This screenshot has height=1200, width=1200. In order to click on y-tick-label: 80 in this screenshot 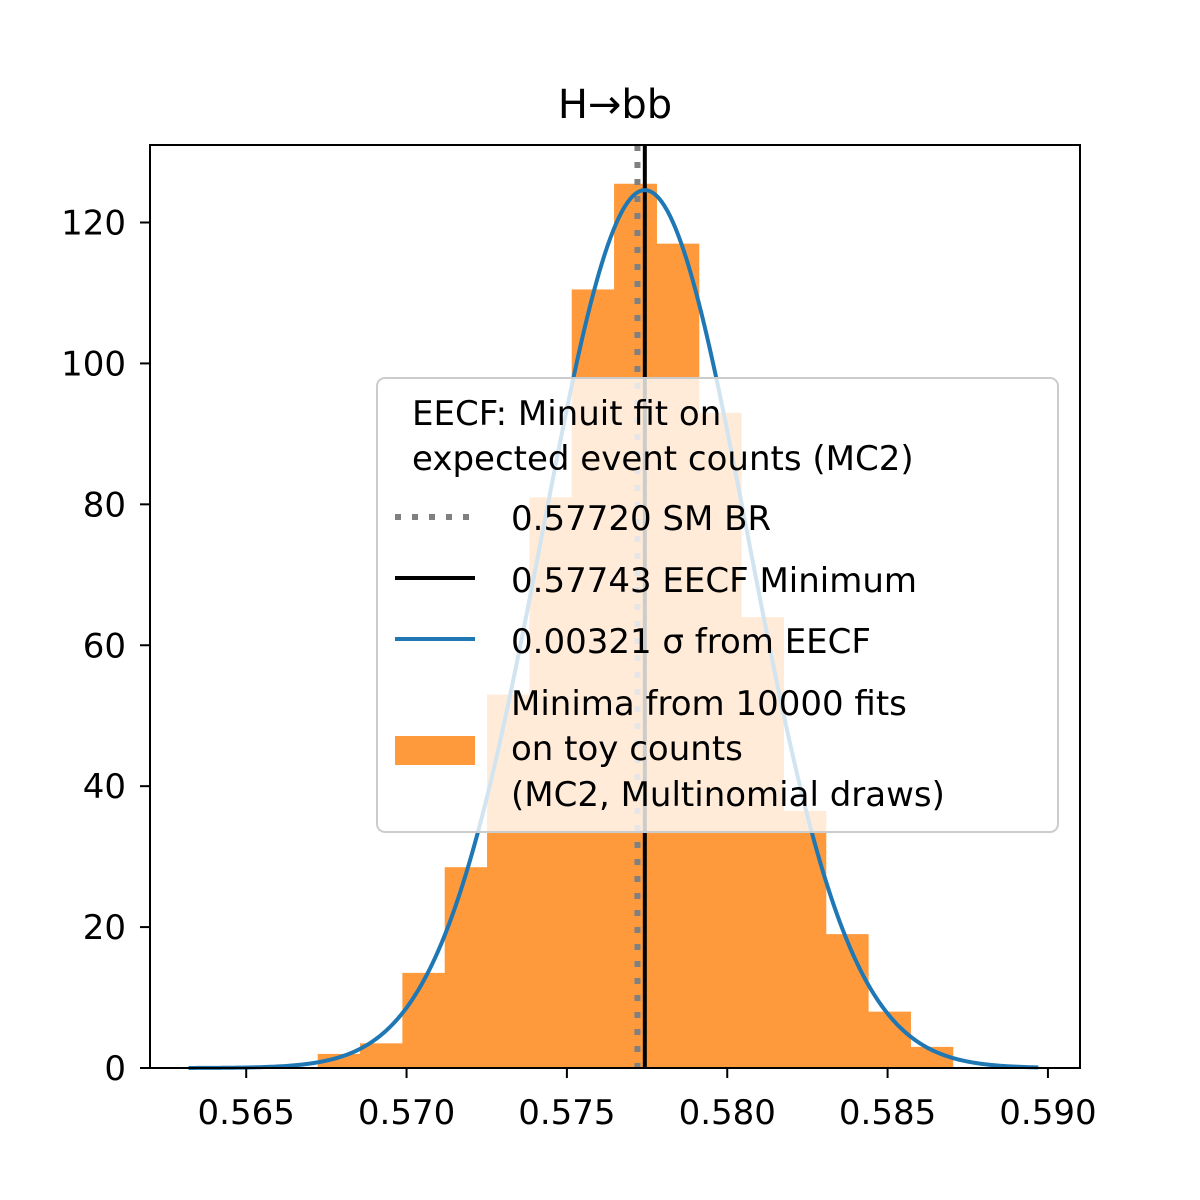, I will do `click(104, 505)`.